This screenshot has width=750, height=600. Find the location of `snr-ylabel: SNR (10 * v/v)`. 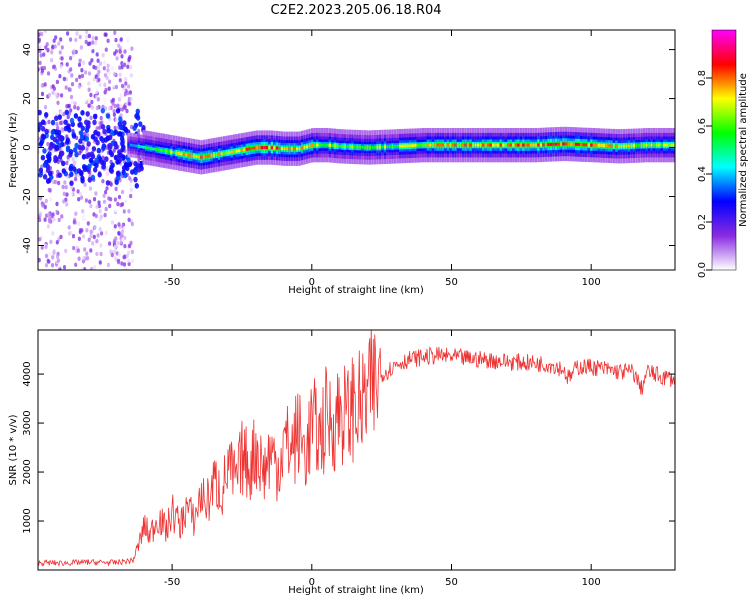

snr-ylabel: SNR (10 * v/v) is located at coordinates (13, 449).